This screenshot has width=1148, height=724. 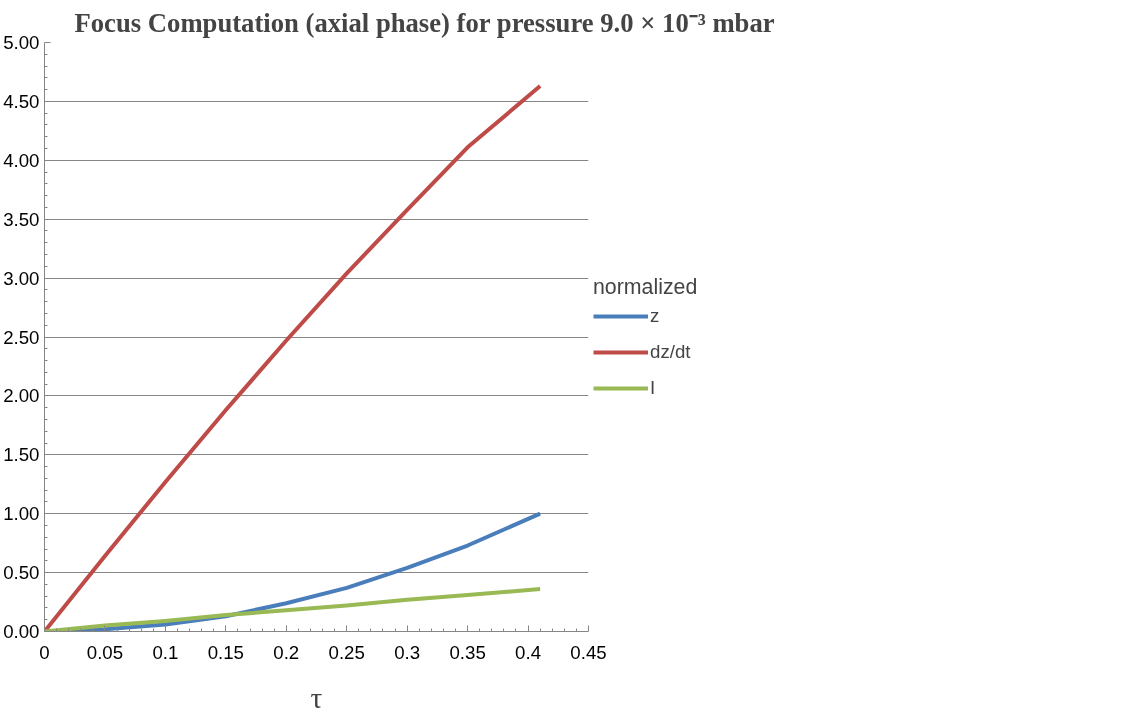 What do you see at coordinates (225, 652) in the screenshot?
I see `x-tick-label: 0.15` at bounding box center [225, 652].